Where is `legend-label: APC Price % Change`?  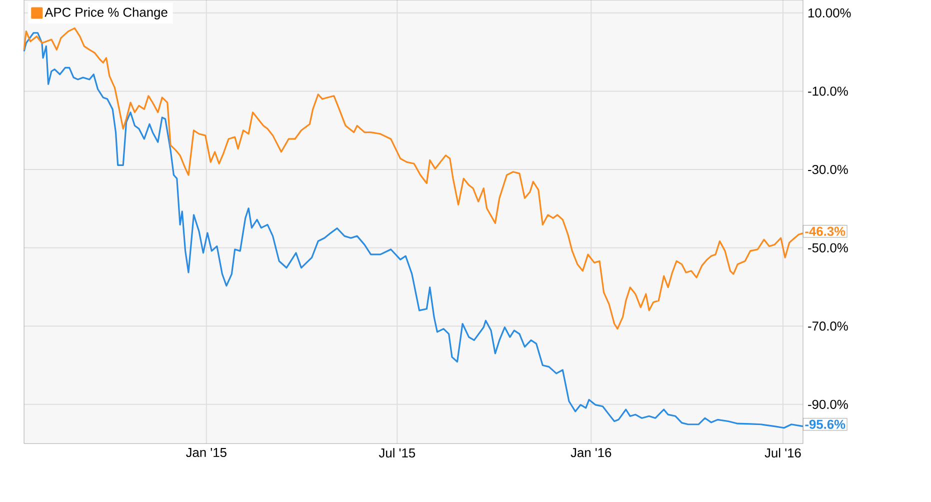
legend-label: APC Price % Change is located at coordinates (106, 13).